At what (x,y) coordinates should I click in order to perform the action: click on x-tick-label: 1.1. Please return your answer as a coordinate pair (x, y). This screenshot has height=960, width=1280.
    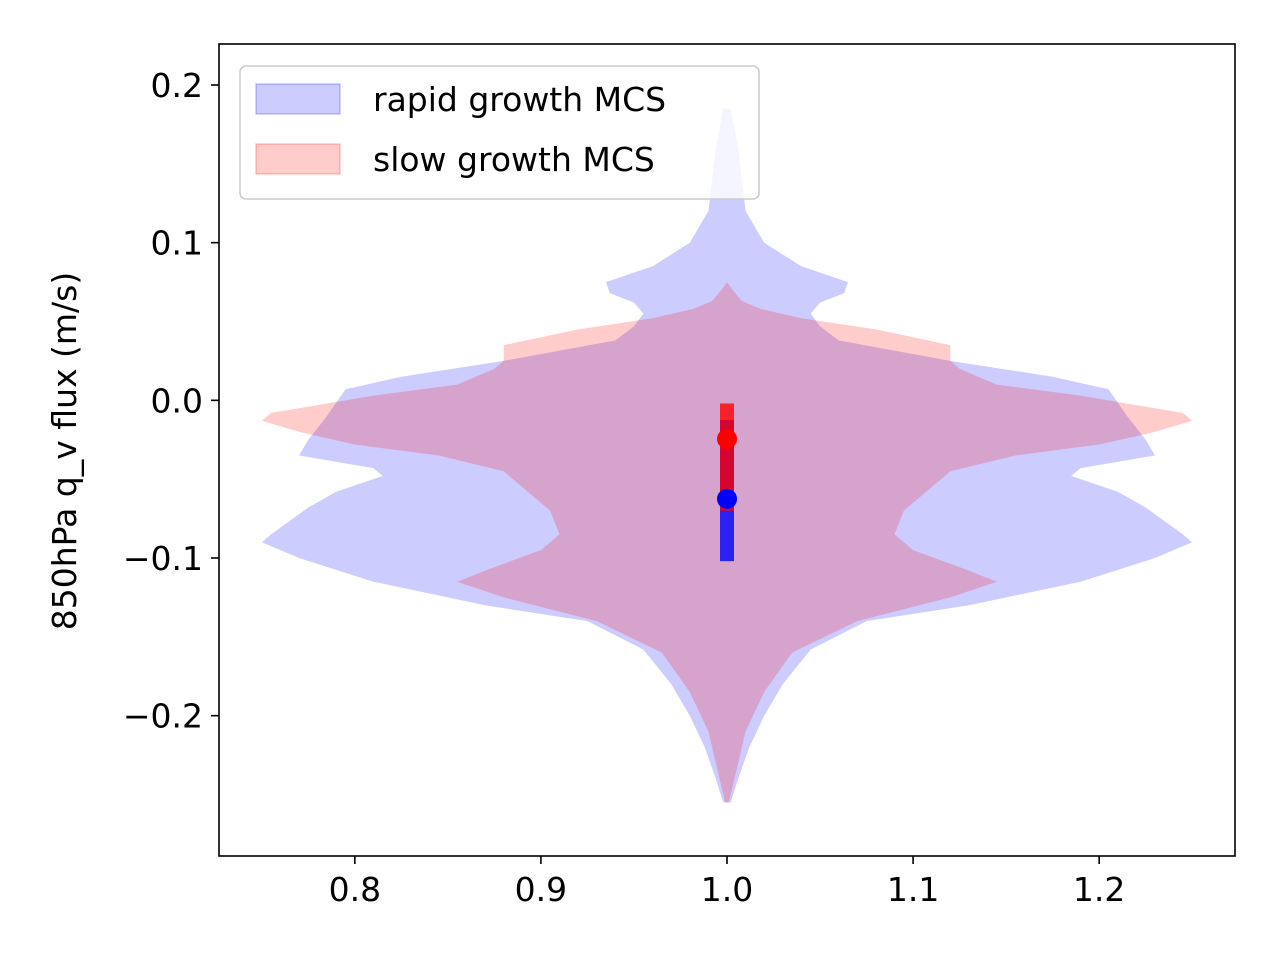
    Looking at the image, I should click on (913, 889).